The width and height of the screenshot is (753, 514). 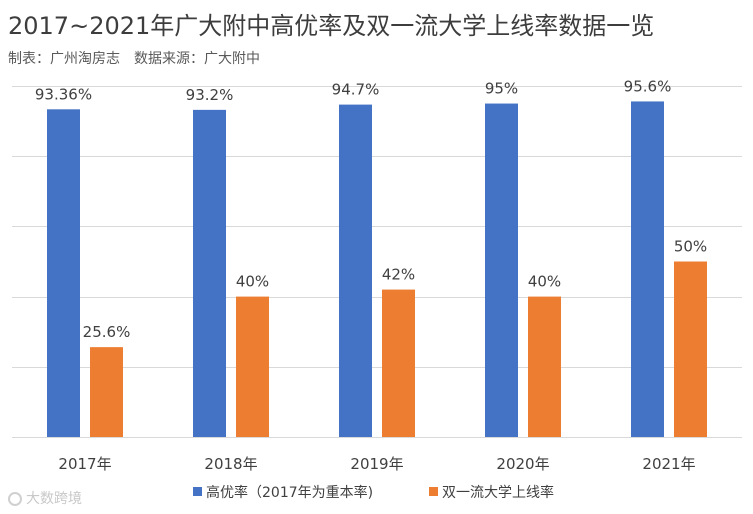 What do you see at coordinates (648, 86) in the screenshot?
I see `data-label: 95.6%` at bounding box center [648, 86].